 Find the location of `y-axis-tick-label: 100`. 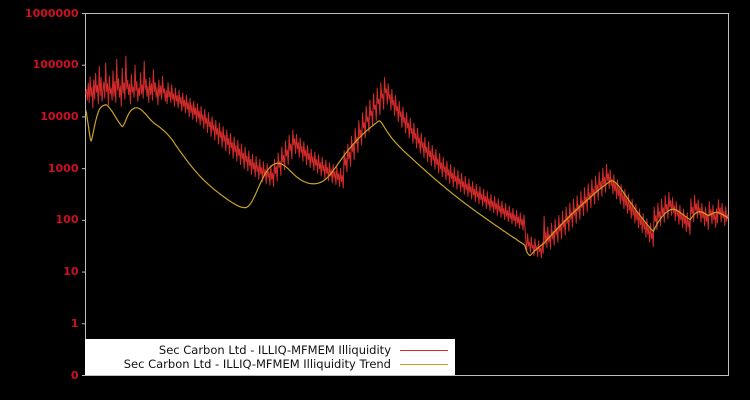

y-axis-tick-label: 100 is located at coordinates (67, 220).